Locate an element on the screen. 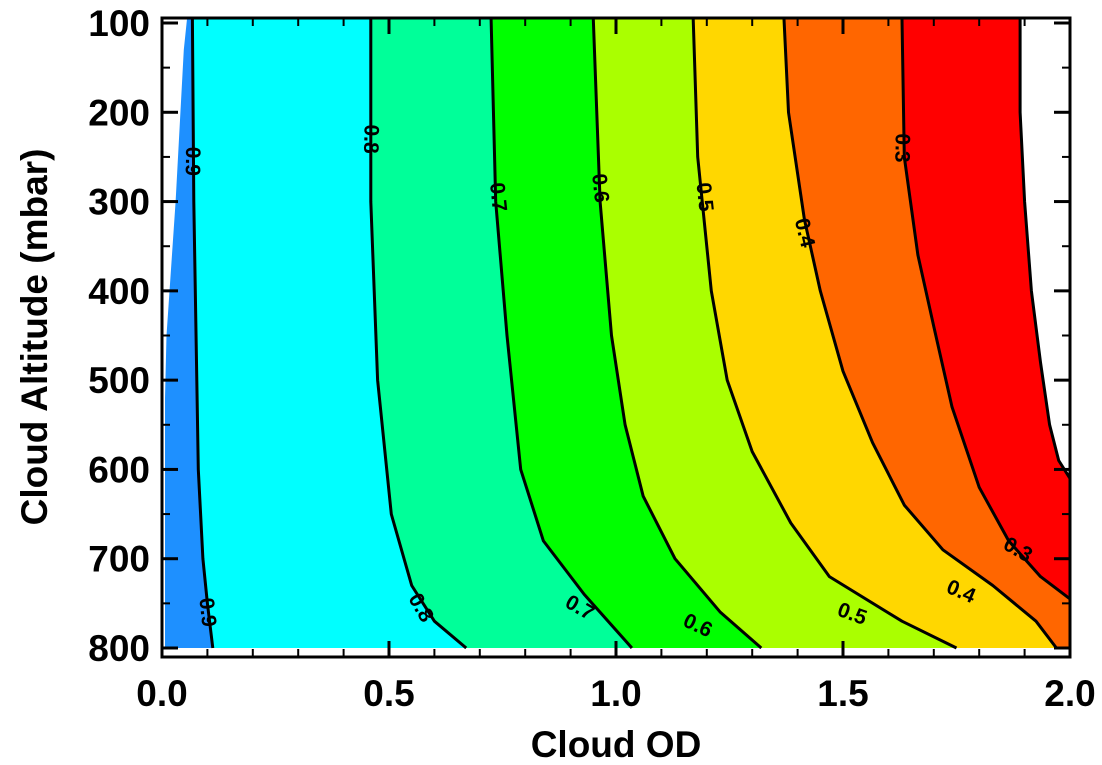  contour-label-0.7: 0.7 is located at coordinates (498, 196).